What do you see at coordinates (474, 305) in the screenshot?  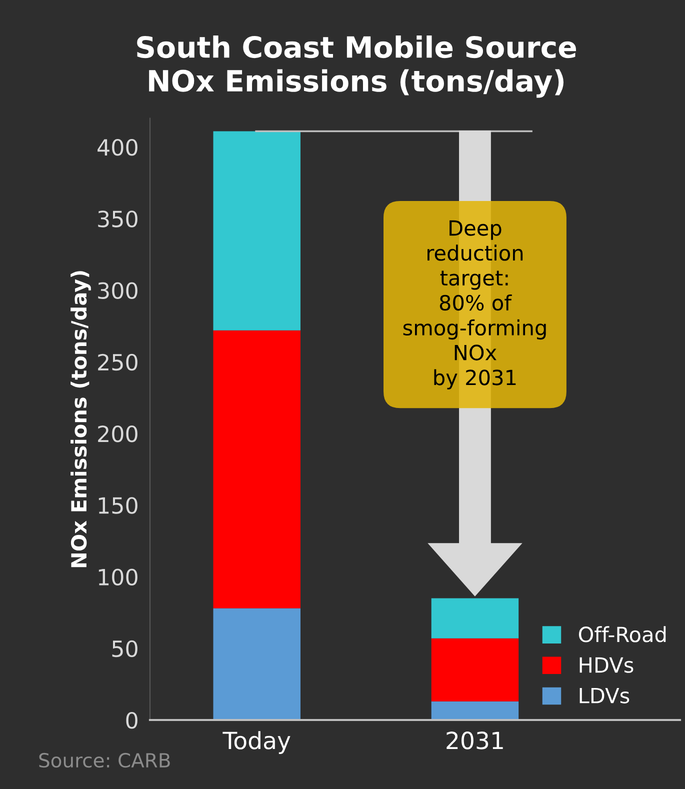 I see `annotation: Deep reduction target: 80% of smog-forming NOx by 2031` at bounding box center [474, 305].